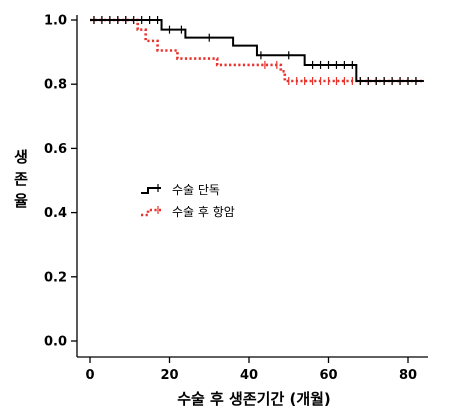  What do you see at coordinates (55, 21) in the screenshot?
I see `y-tick-label: 1.0` at bounding box center [55, 21].